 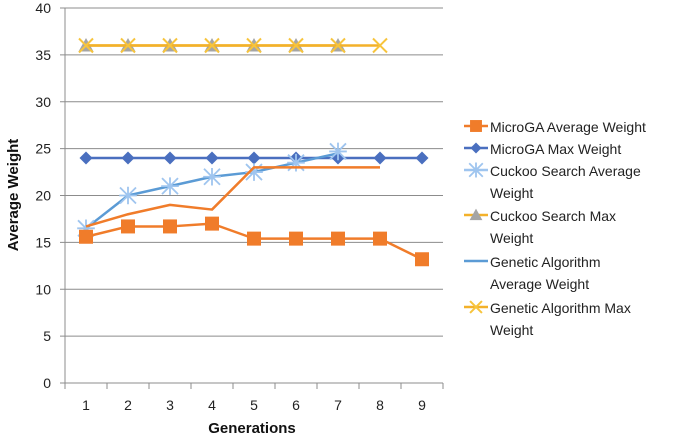 I want to click on x-tick-label: 4, so click(x=212, y=405).